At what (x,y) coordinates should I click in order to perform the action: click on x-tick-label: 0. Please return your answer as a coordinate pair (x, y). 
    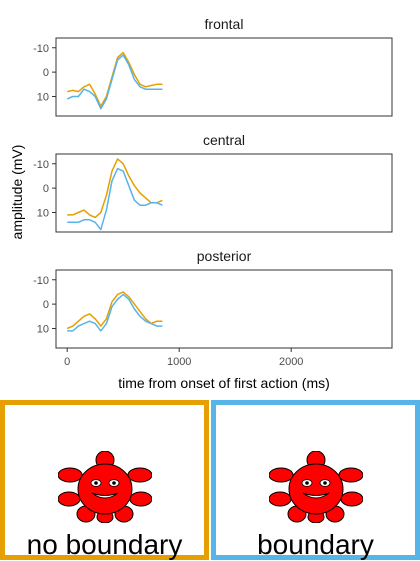
    Looking at the image, I should click on (67, 362).